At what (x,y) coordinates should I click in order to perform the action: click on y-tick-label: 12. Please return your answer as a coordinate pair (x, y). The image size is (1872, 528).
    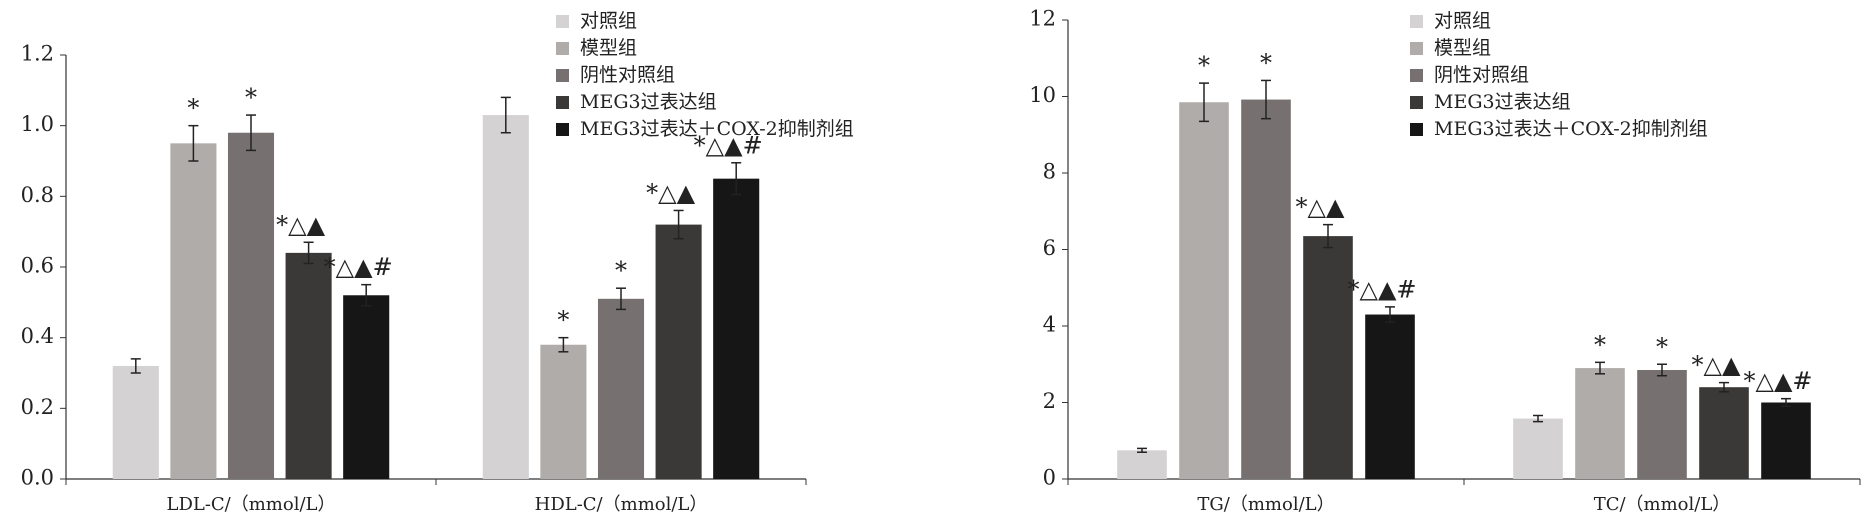
    Looking at the image, I should click on (1042, 19).